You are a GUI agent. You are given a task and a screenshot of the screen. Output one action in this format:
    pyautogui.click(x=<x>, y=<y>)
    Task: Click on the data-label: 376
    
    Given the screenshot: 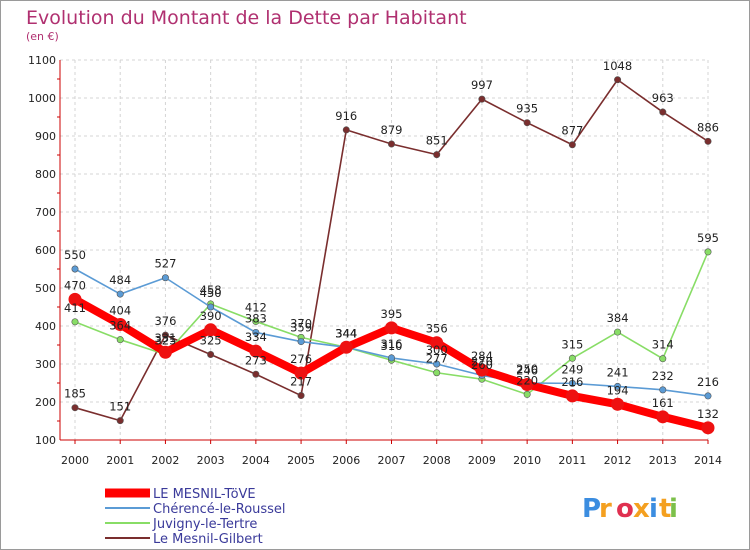 What is the action you would take?
    pyautogui.click(x=165, y=321)
    